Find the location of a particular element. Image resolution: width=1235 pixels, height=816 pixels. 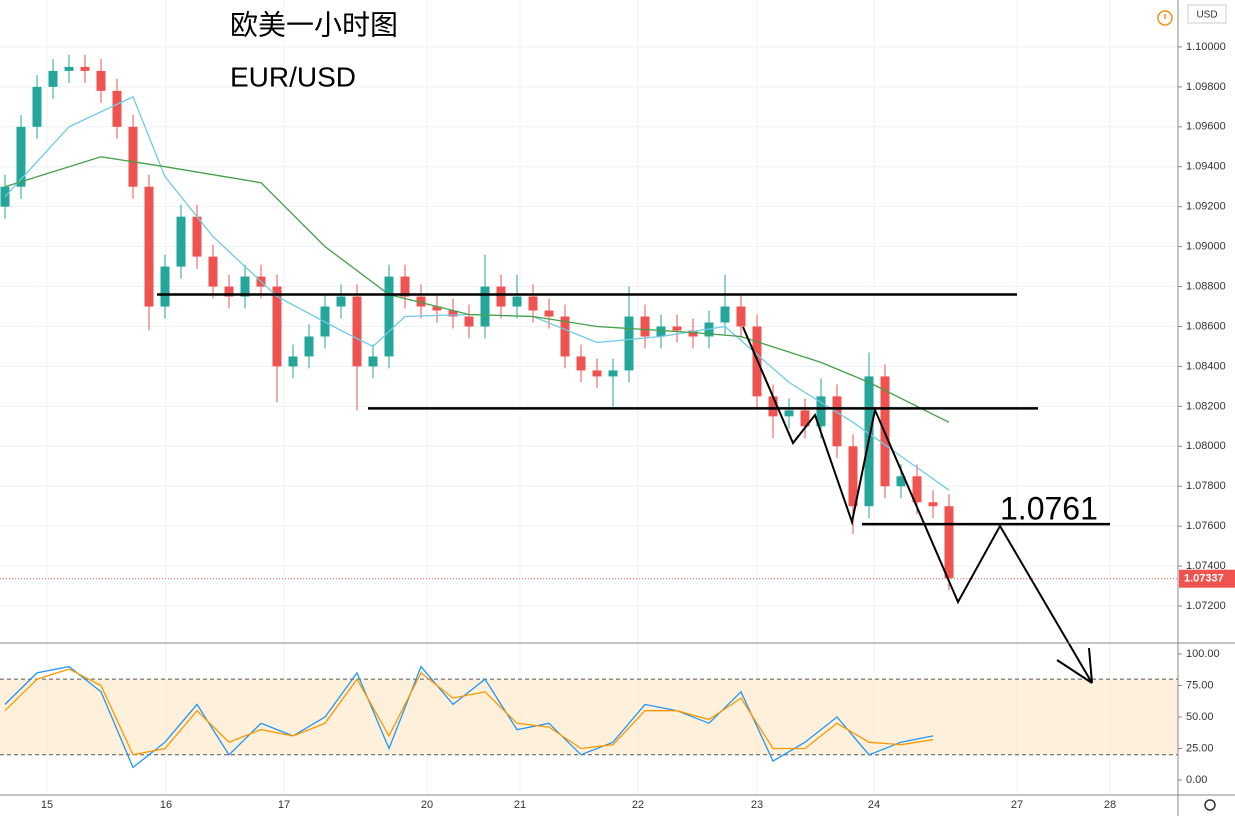

y-tick-label: 1.08400 is located at coordinates (1206, 366).